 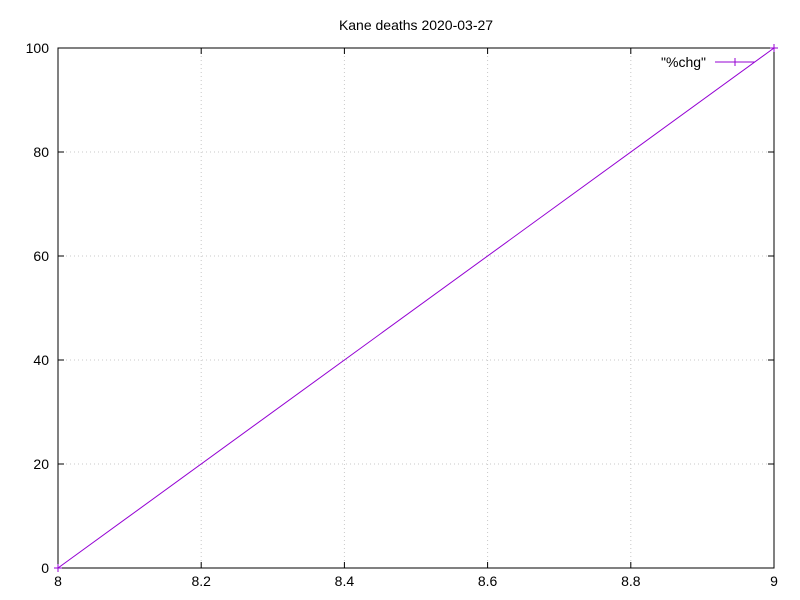 What do you see at coordinates (41, 360) in the screenshot?
I see `y-tick-label: 40` at bounding box center [41, 360].